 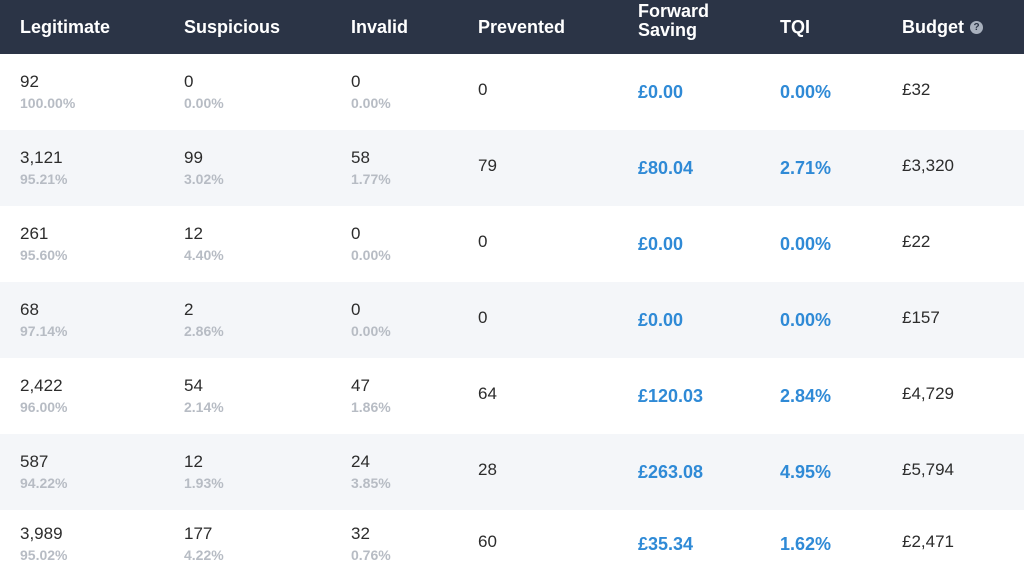 I want to click on invalid-count: 58, so click(x=360, y=157).